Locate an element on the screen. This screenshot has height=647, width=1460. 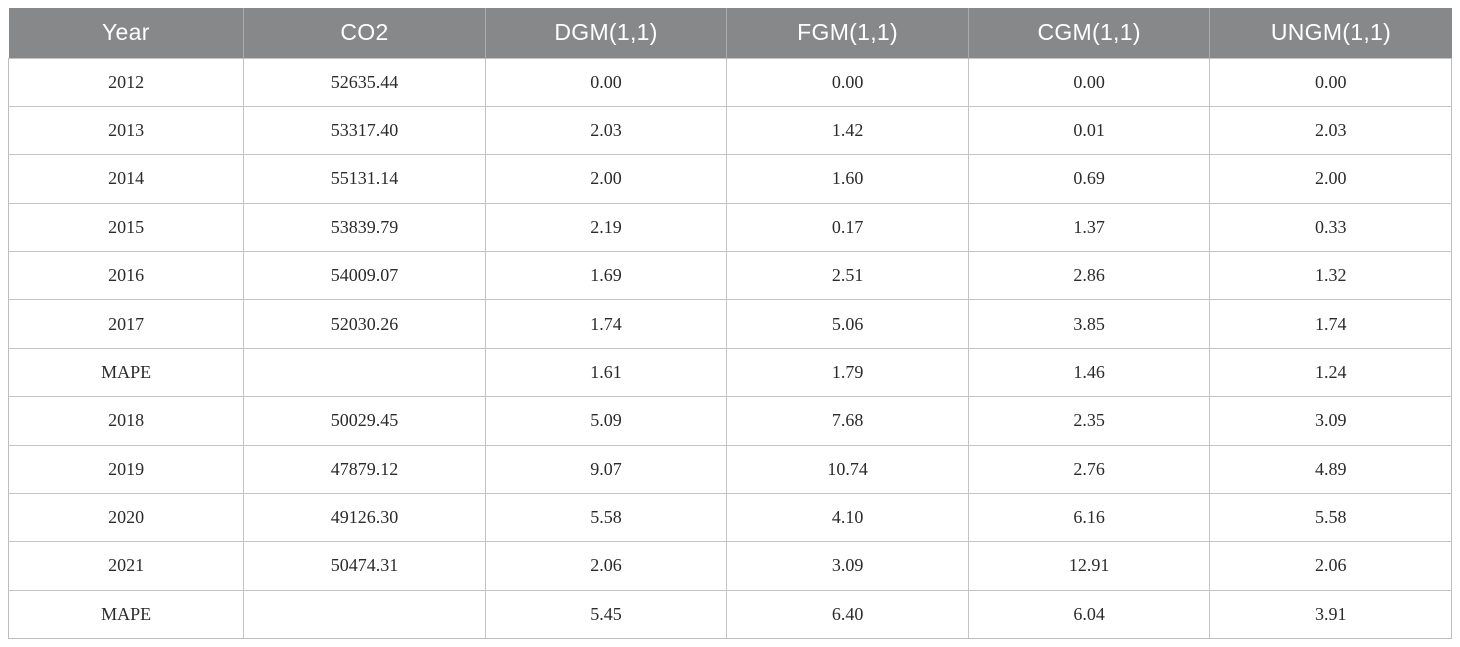
cell-fgm: 0.17 is located at coordinates (847, 227).